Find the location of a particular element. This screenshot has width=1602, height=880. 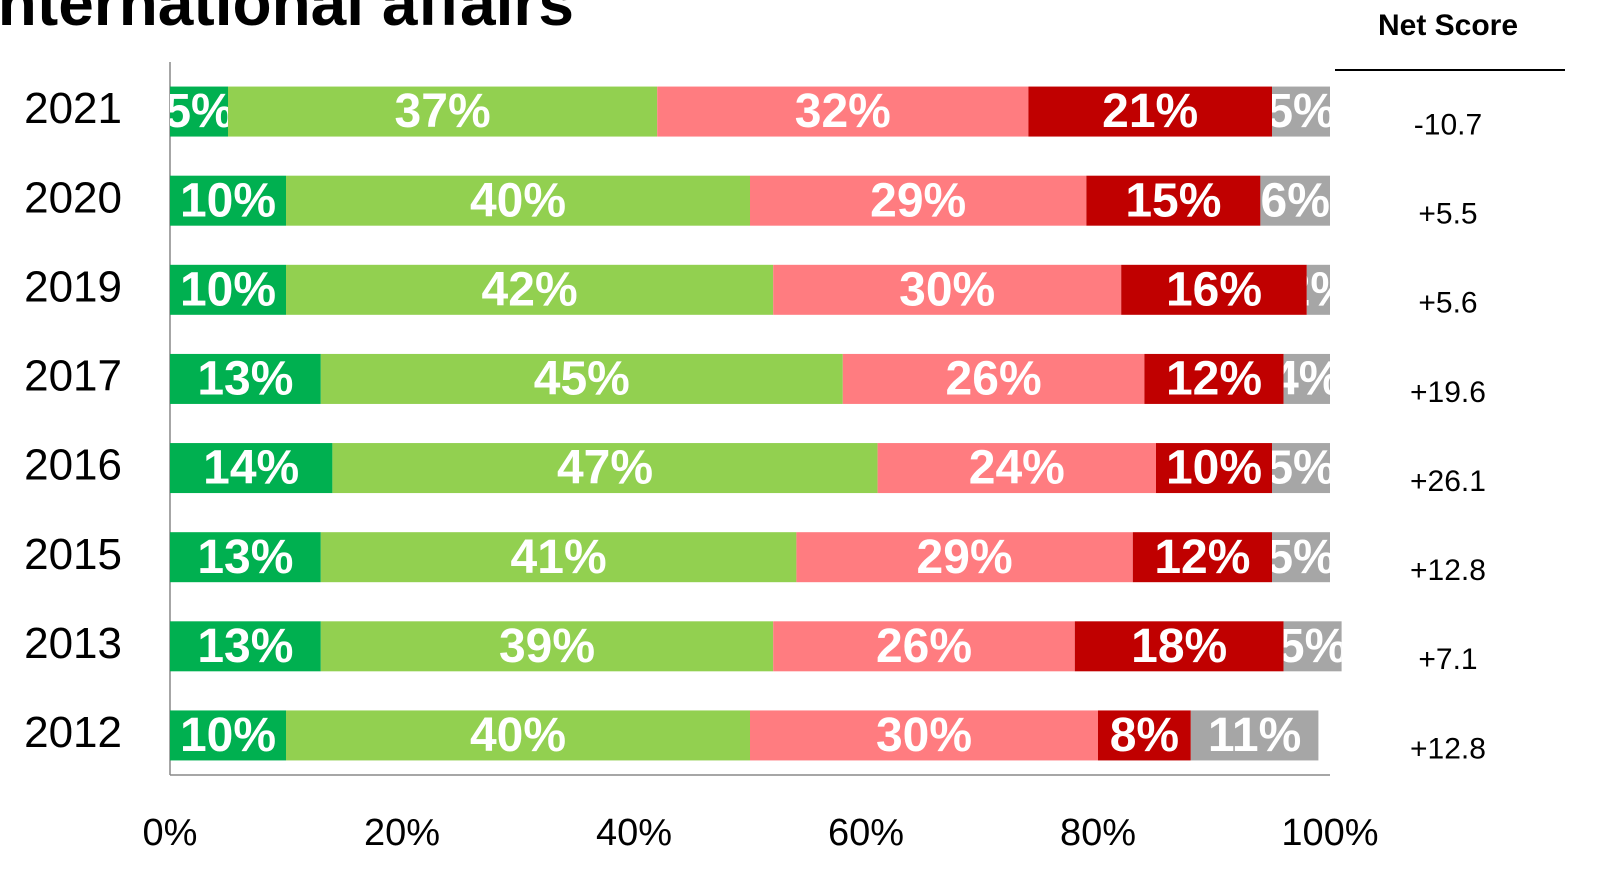

data-label: 2% is located at coordinates (1318, 289).